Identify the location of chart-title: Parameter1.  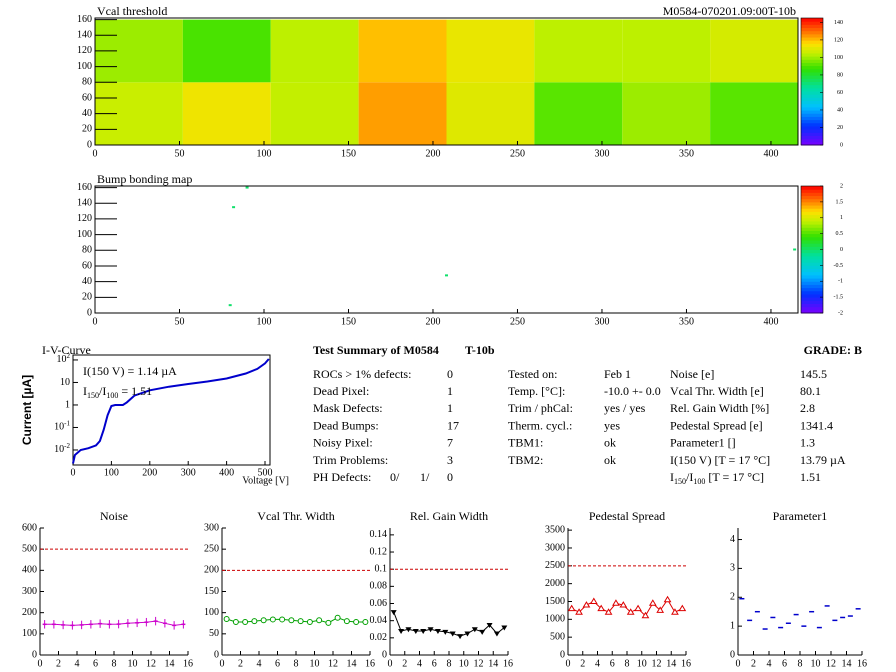
(800, 516).